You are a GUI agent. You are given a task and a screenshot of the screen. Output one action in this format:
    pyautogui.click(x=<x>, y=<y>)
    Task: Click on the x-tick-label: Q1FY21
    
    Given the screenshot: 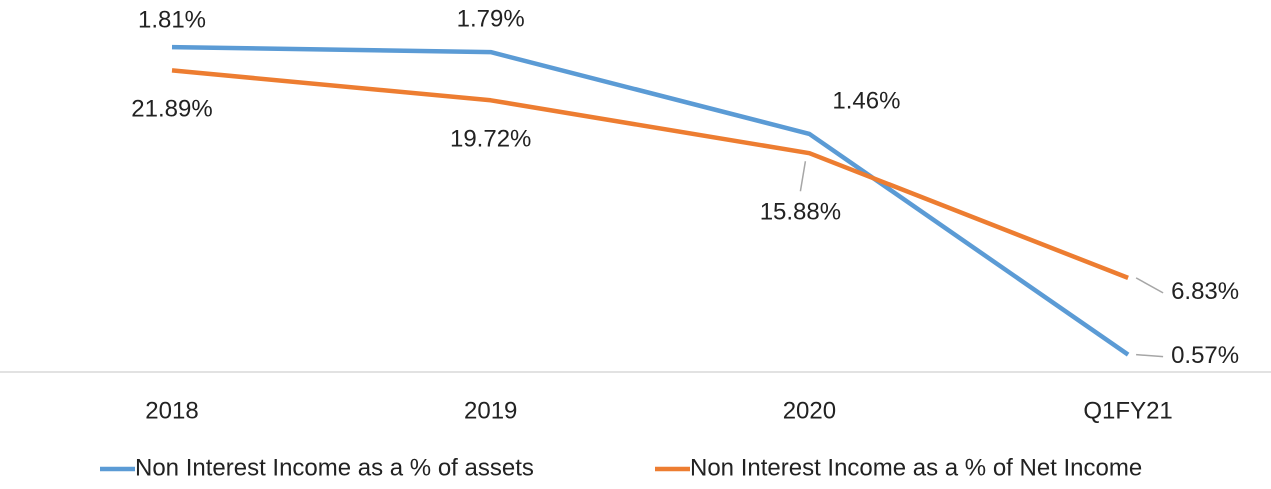 What is the action you would take?
    pyautogui.click(x=1127, y=410)
    